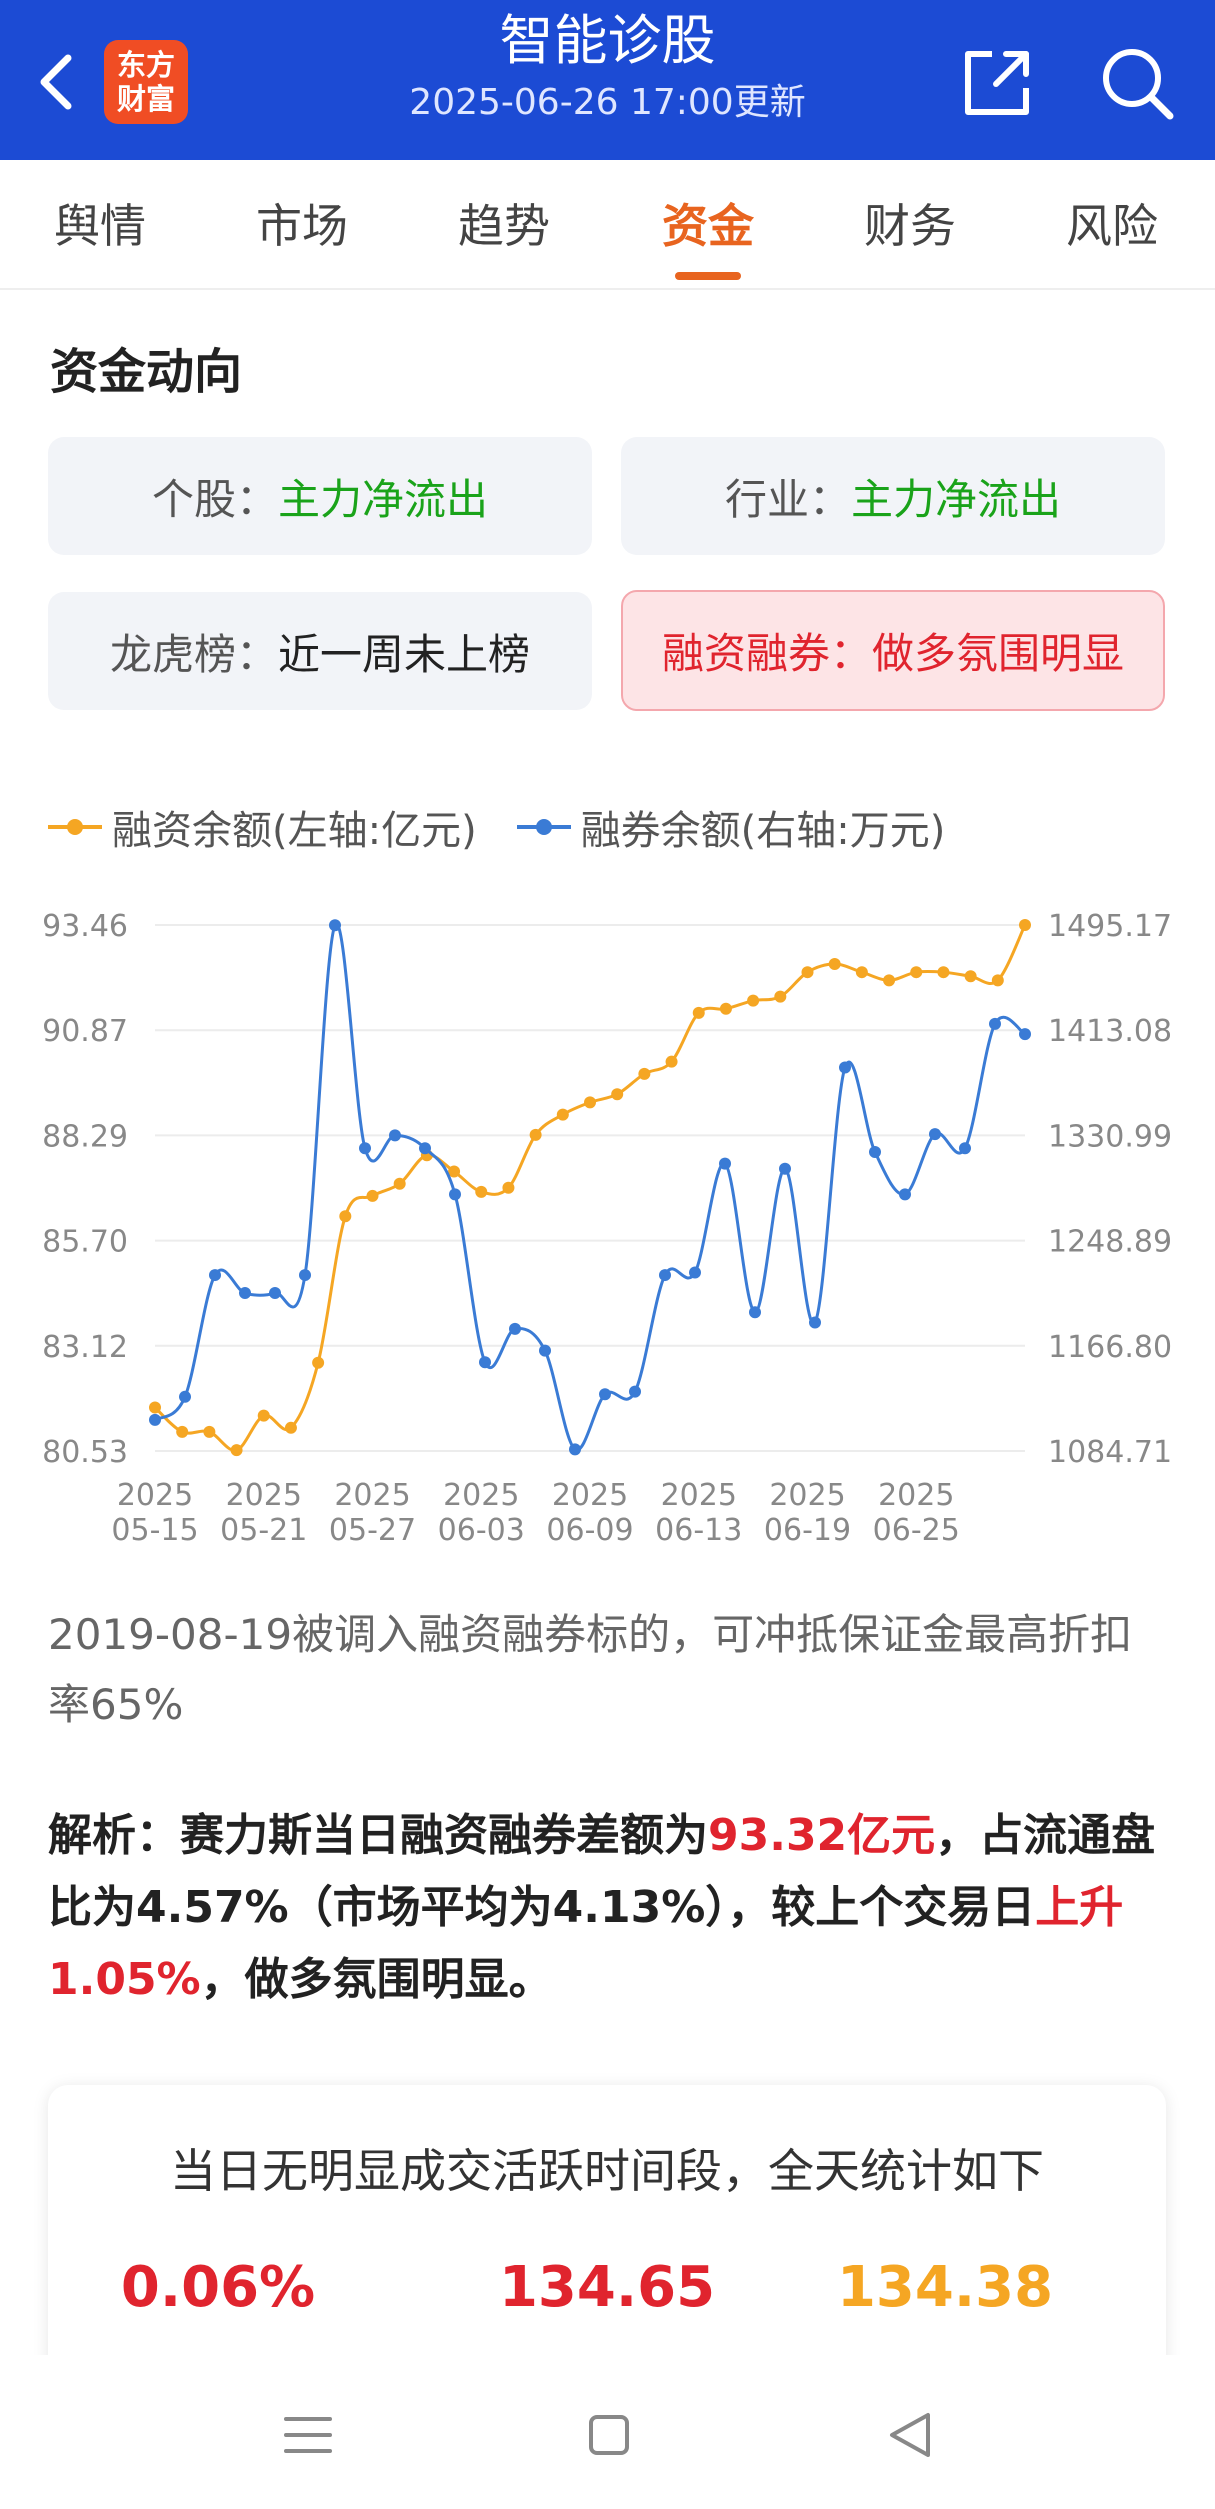 The height and width of the screenshot is (2509, 1215). I want to click on analysis-part1: 解析：赛力斯当日融资融券差额为, so click(378, 1835).